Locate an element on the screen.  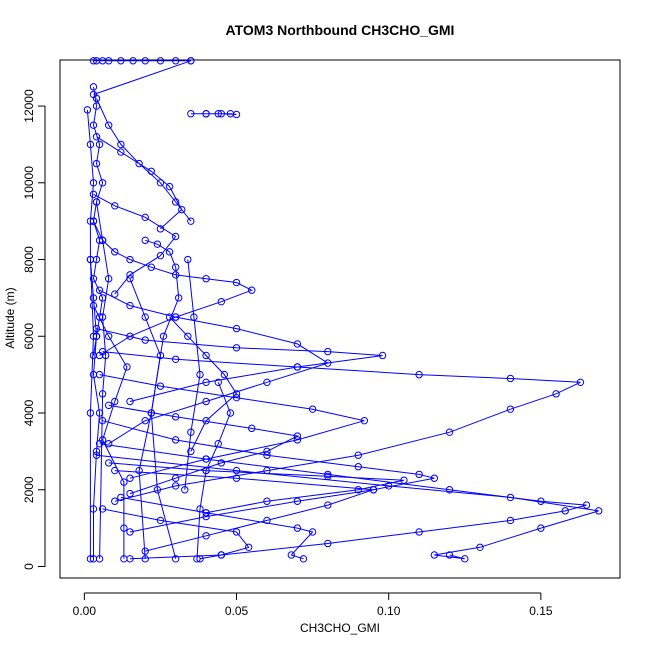
x-axis: 0.00 0.05 0.10 0.15 is located at coordinates (313, 605).